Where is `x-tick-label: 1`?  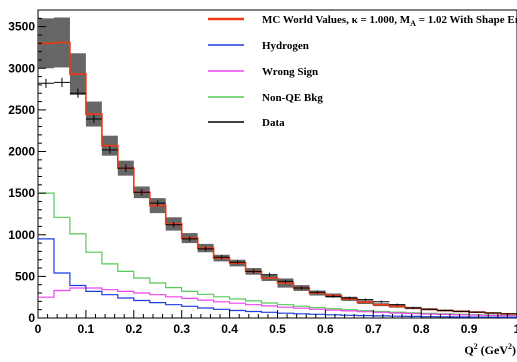
x-tick-label: 1 is located at coordinates (515, 329).